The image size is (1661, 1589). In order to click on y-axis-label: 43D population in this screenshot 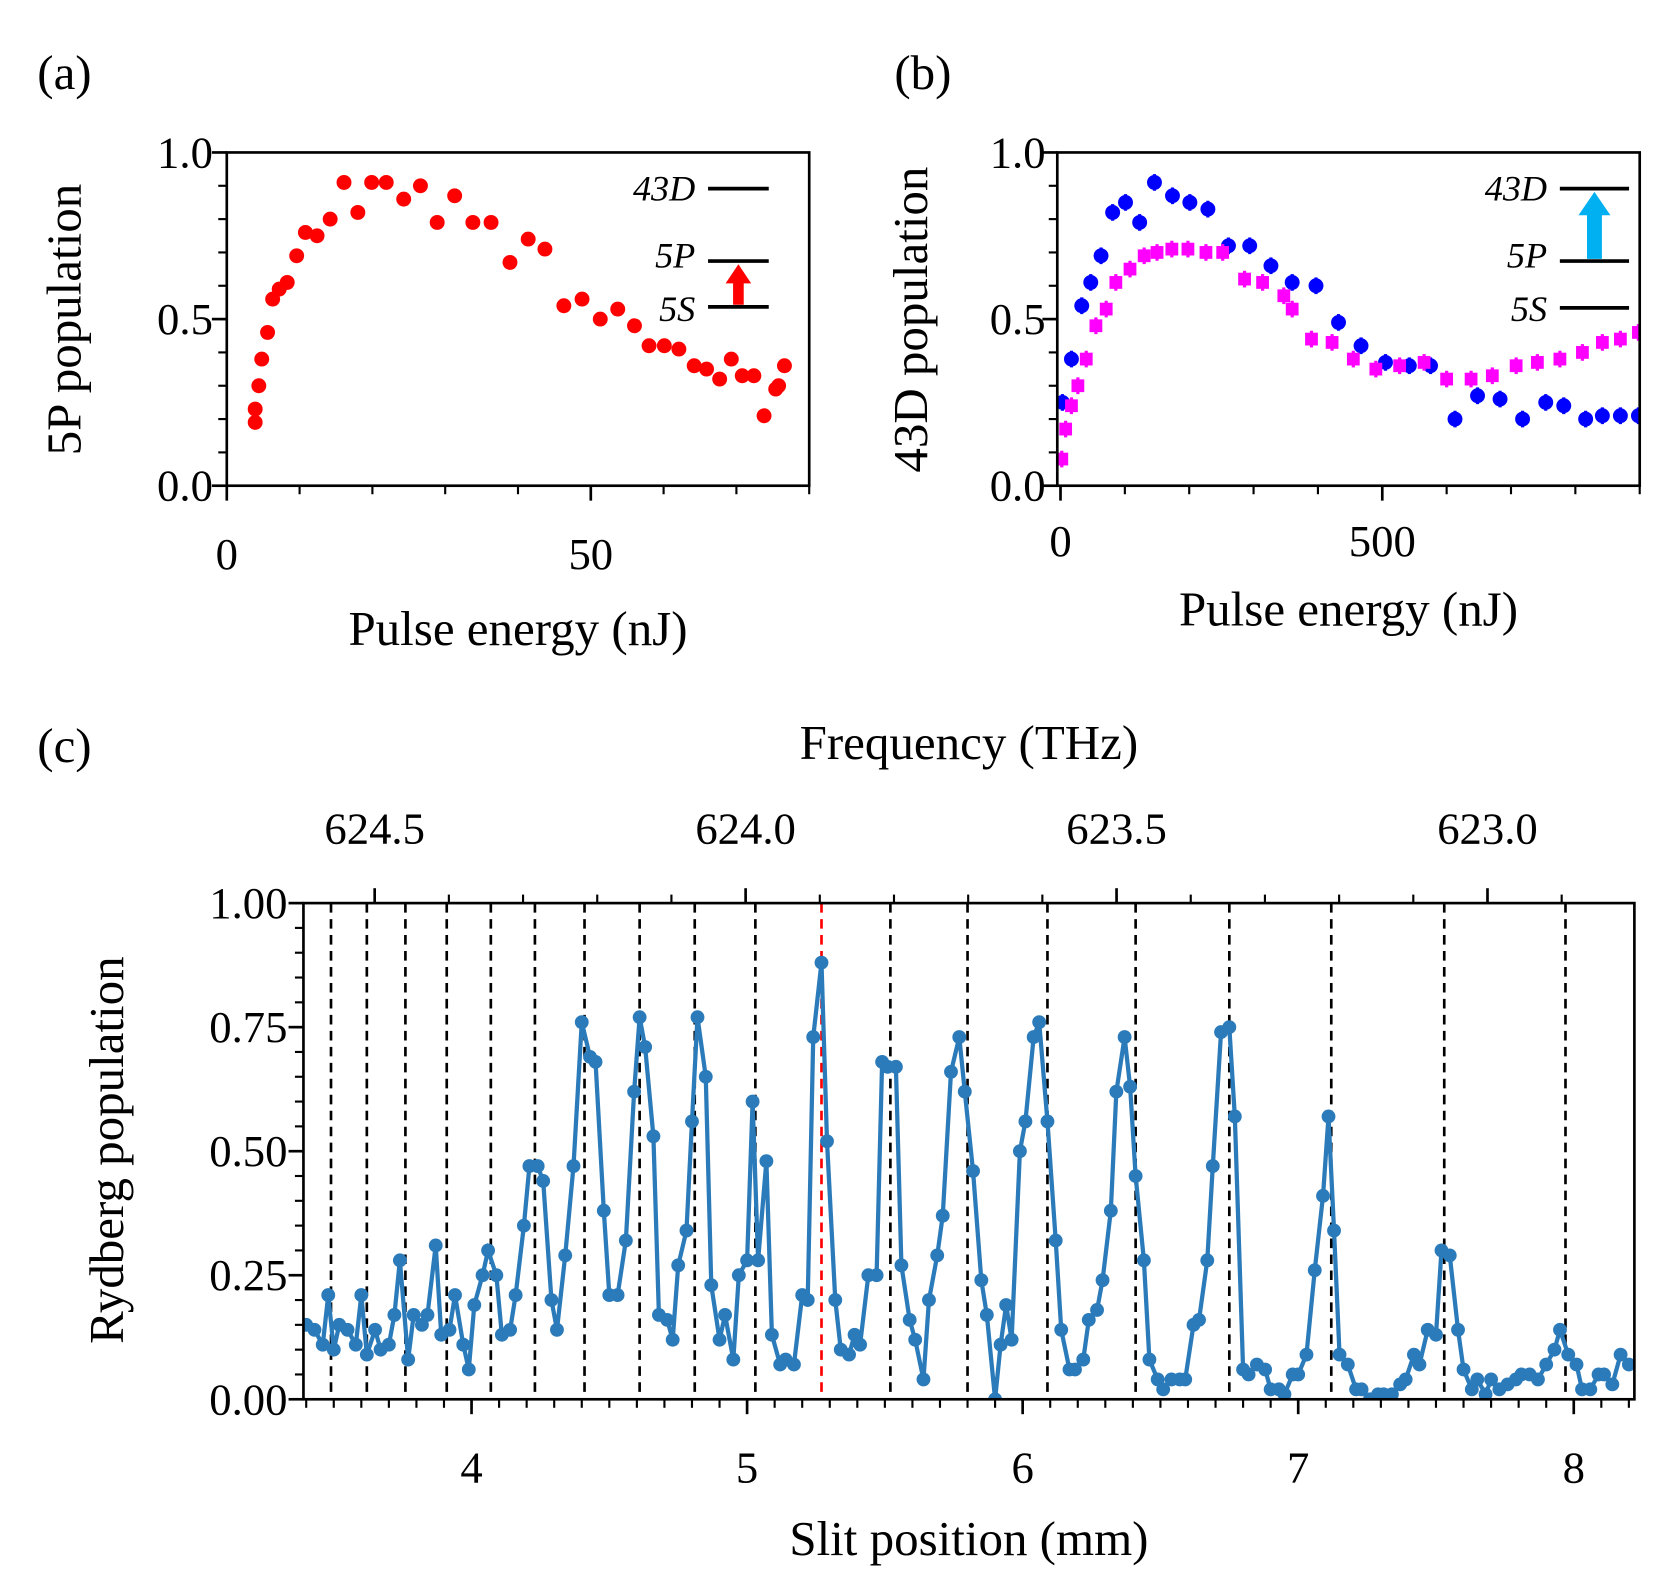, I will do `click(910, 320)`.